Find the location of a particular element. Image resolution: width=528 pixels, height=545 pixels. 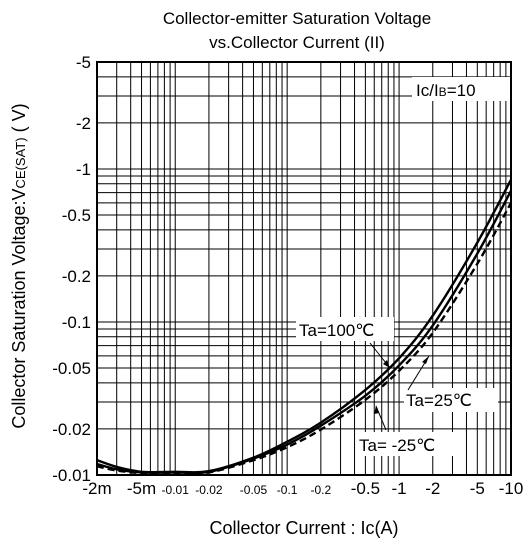

annotation-ta-25-arrowhead is located at coordinates (376, 410).